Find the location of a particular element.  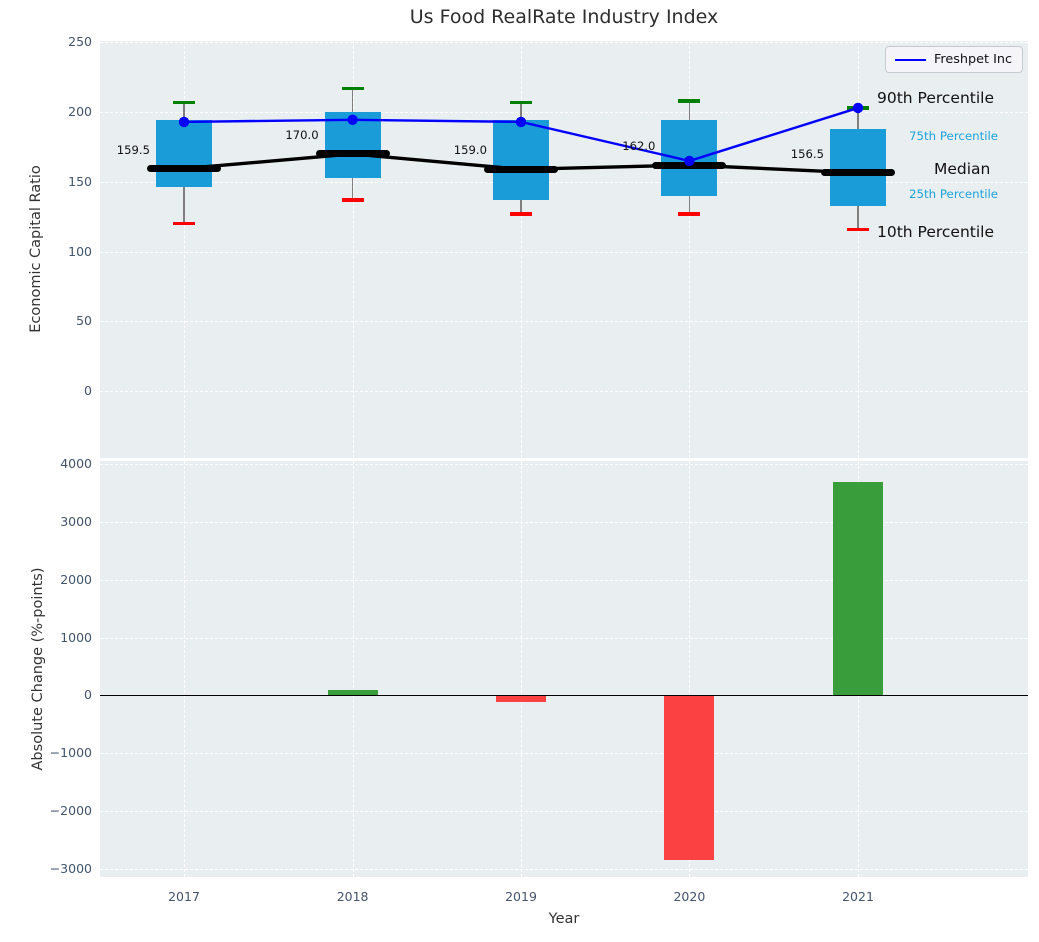

percentile-annotation: 75th Percentile is located at coordinates (954, 135).